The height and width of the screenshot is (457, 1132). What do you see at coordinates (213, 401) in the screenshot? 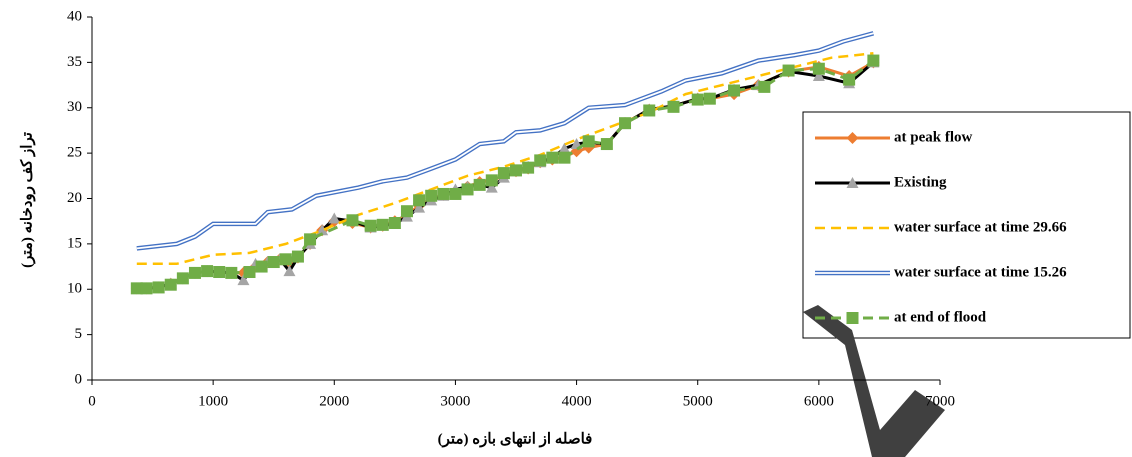
I see `x-tick-label: 1000` at bounding box center [213, 401].